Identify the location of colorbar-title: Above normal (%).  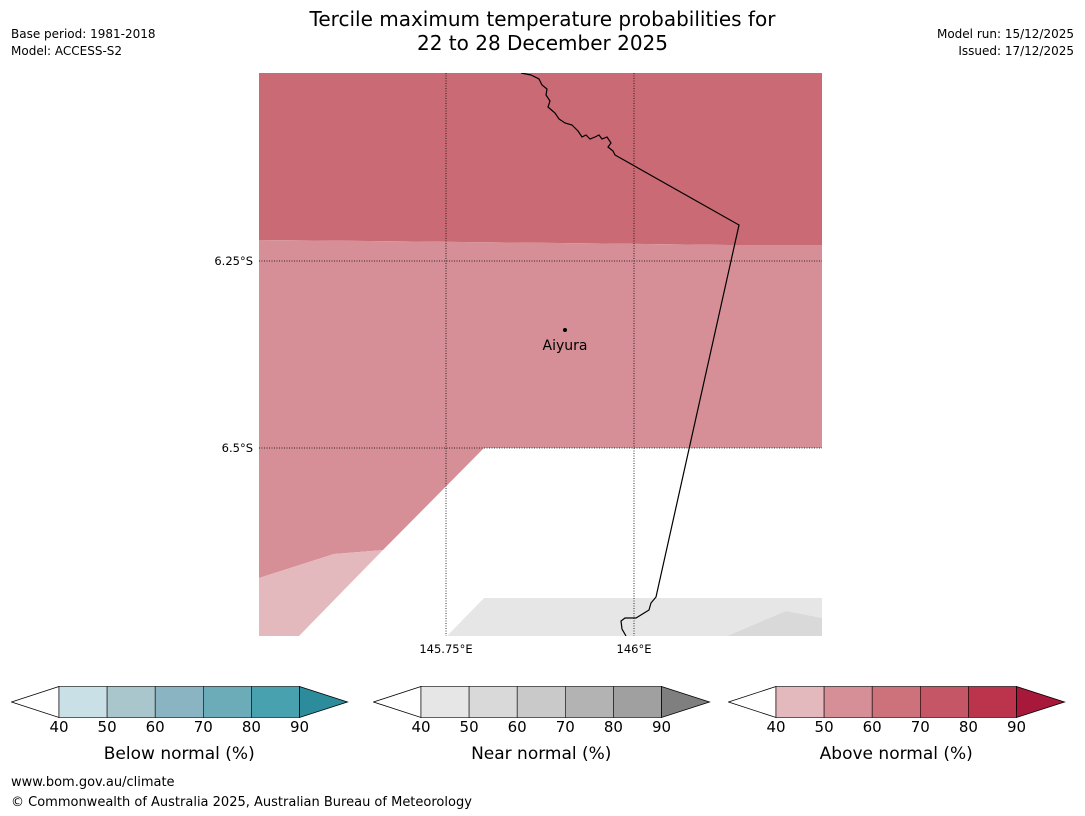
(896, 754).